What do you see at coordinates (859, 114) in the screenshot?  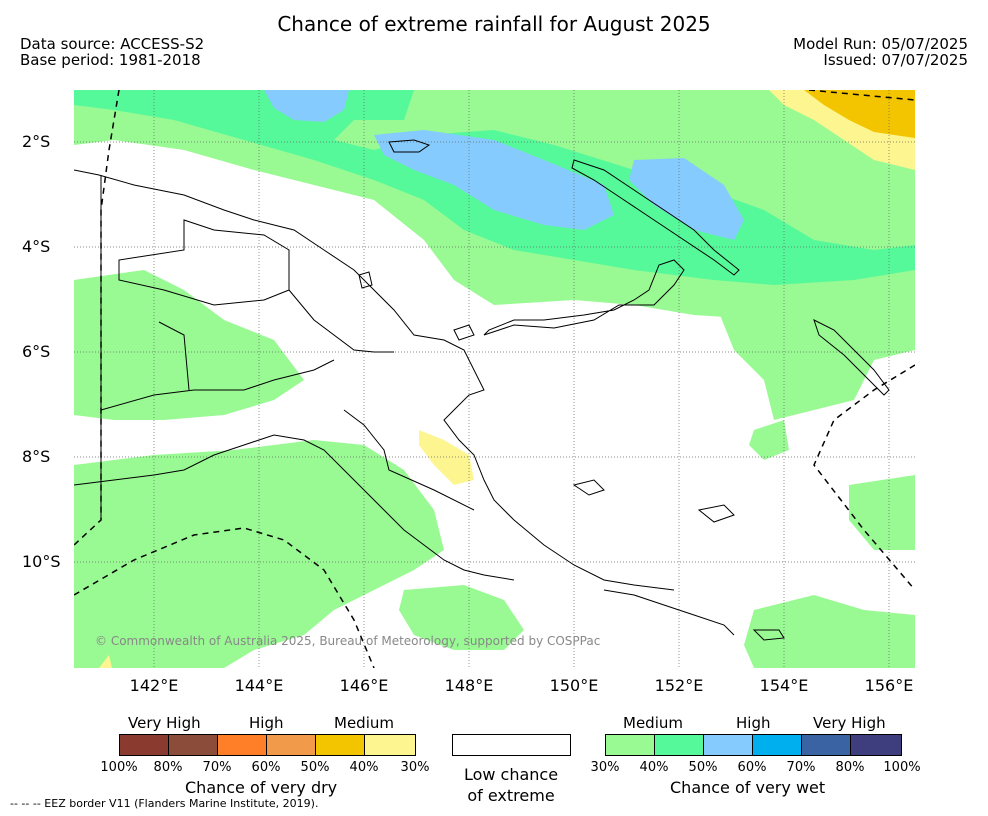 I see `dry-high-zone` at bounding box center [859, 114].